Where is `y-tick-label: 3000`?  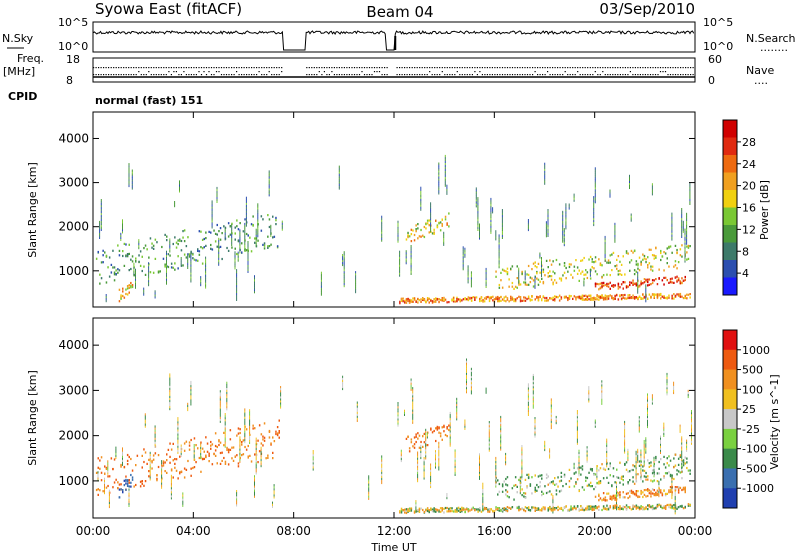 y-tick-label: 3000 is located at coordinates (73, 183).